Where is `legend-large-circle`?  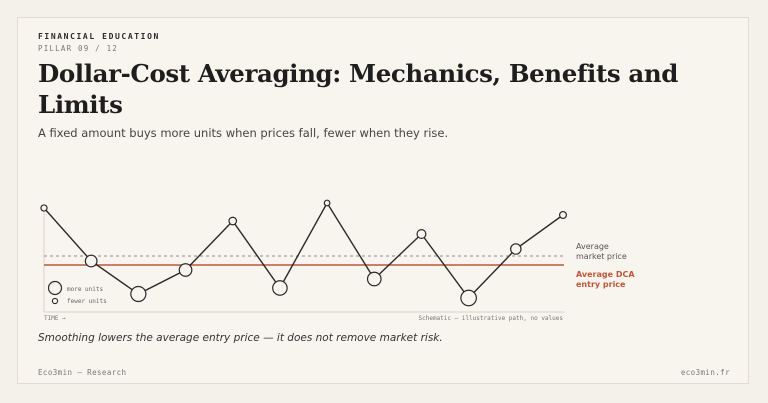
legend-large-circle is located at coordinates (55, 288).